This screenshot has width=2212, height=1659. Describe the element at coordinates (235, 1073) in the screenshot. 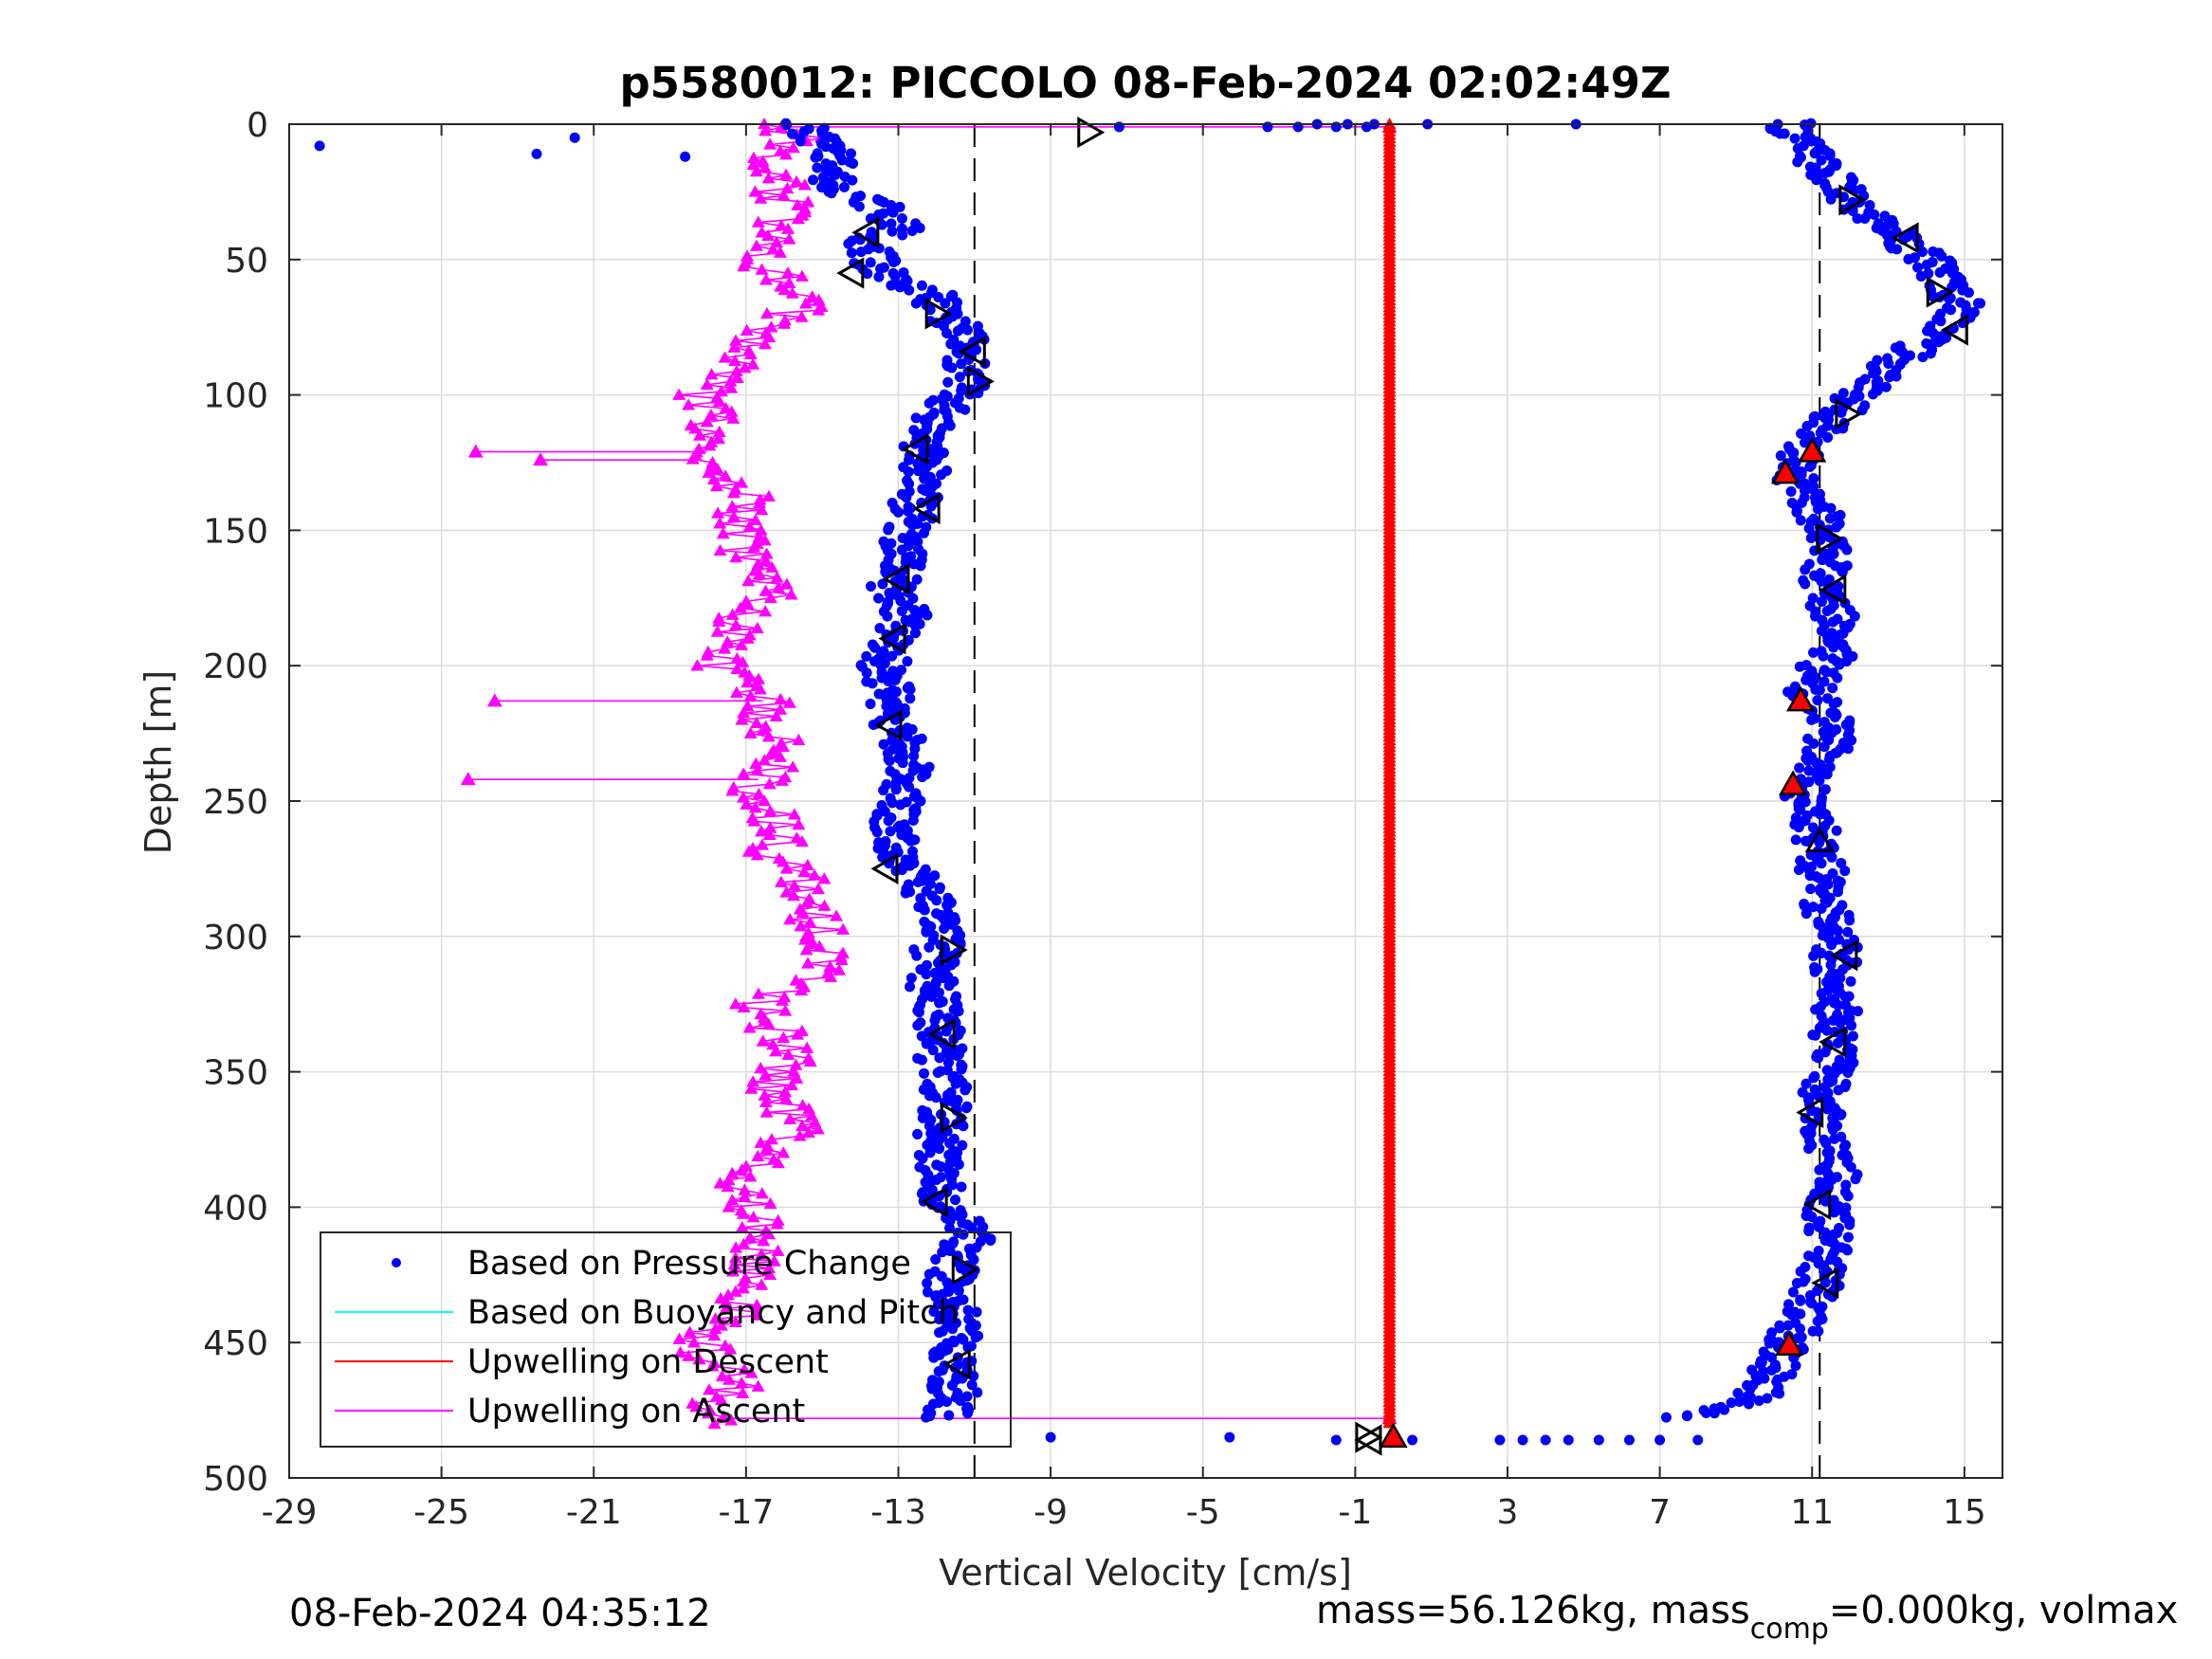

I see `y-tick-label: 350` at that location.